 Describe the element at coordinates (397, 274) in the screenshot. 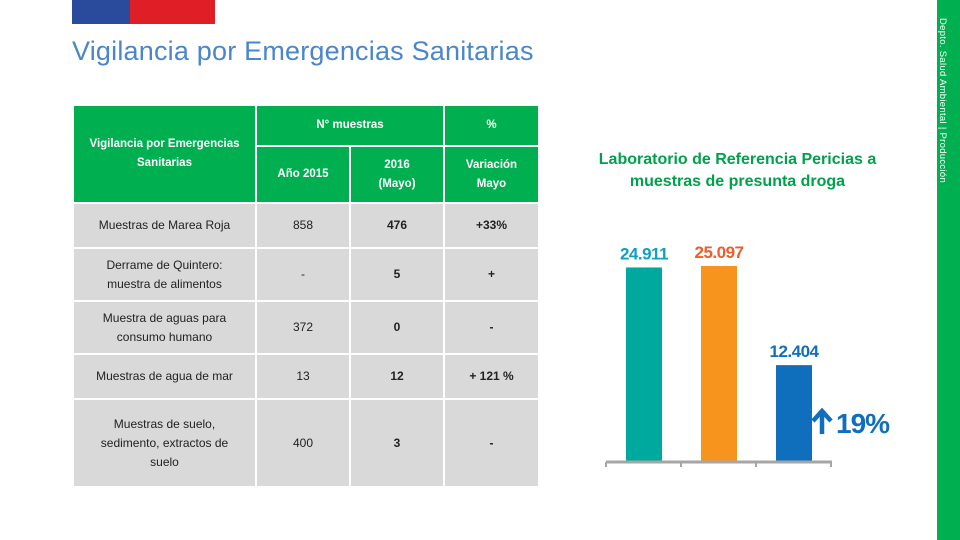

I see `cell-2016: 5` at that location.